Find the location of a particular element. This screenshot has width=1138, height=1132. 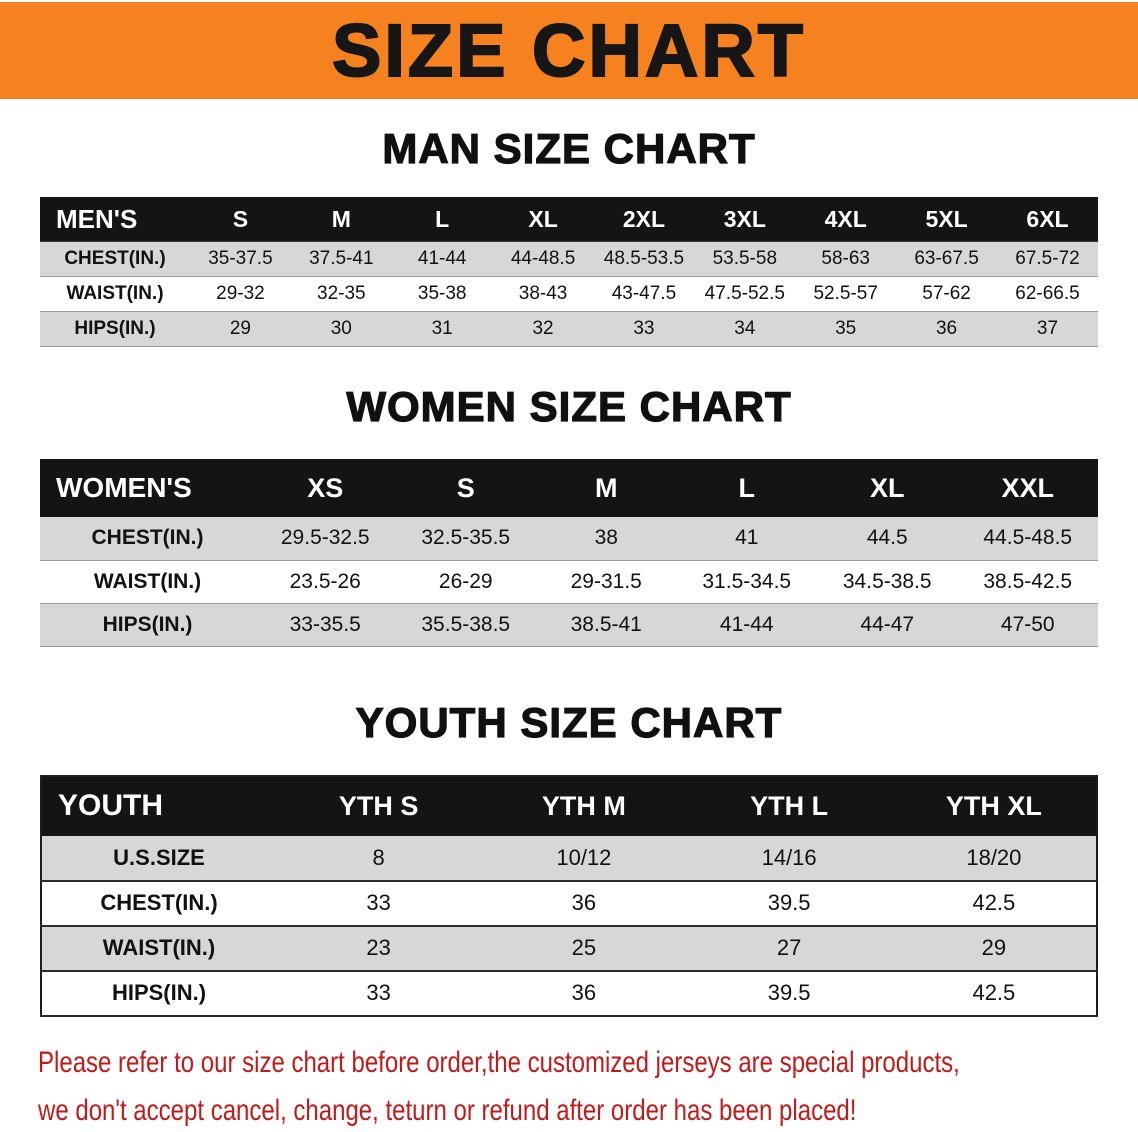

measurement-value: 32 is located at coordinates (543, 328).